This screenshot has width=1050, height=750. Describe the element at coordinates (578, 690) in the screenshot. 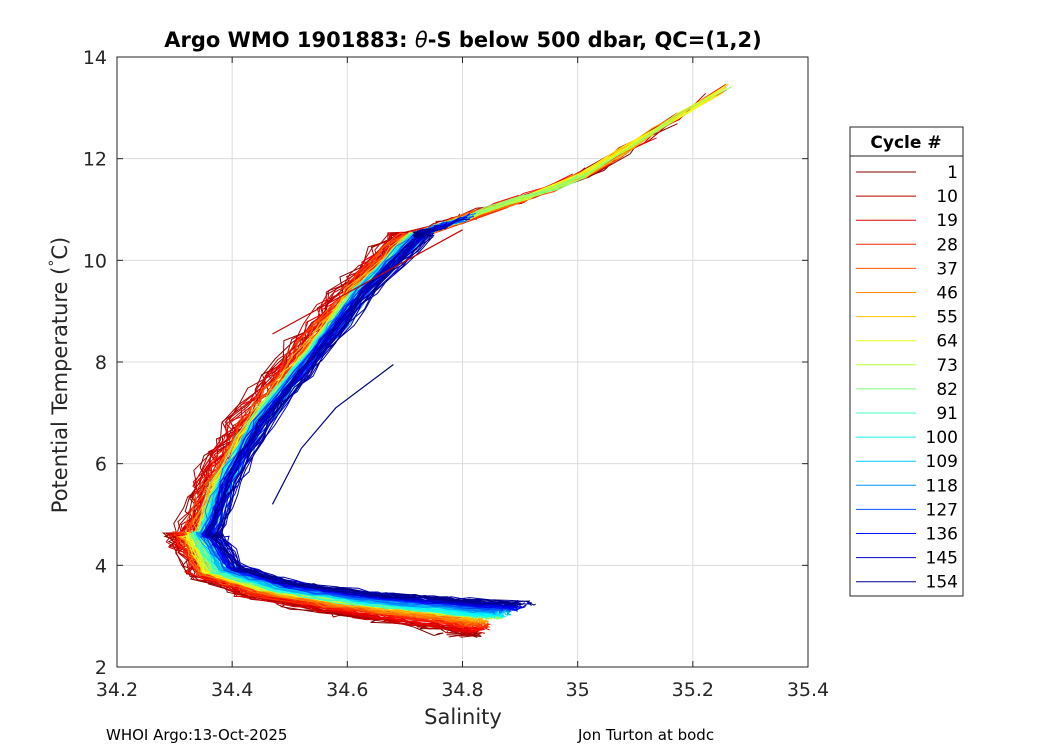

I see `x-tick-label: 35` at that location.